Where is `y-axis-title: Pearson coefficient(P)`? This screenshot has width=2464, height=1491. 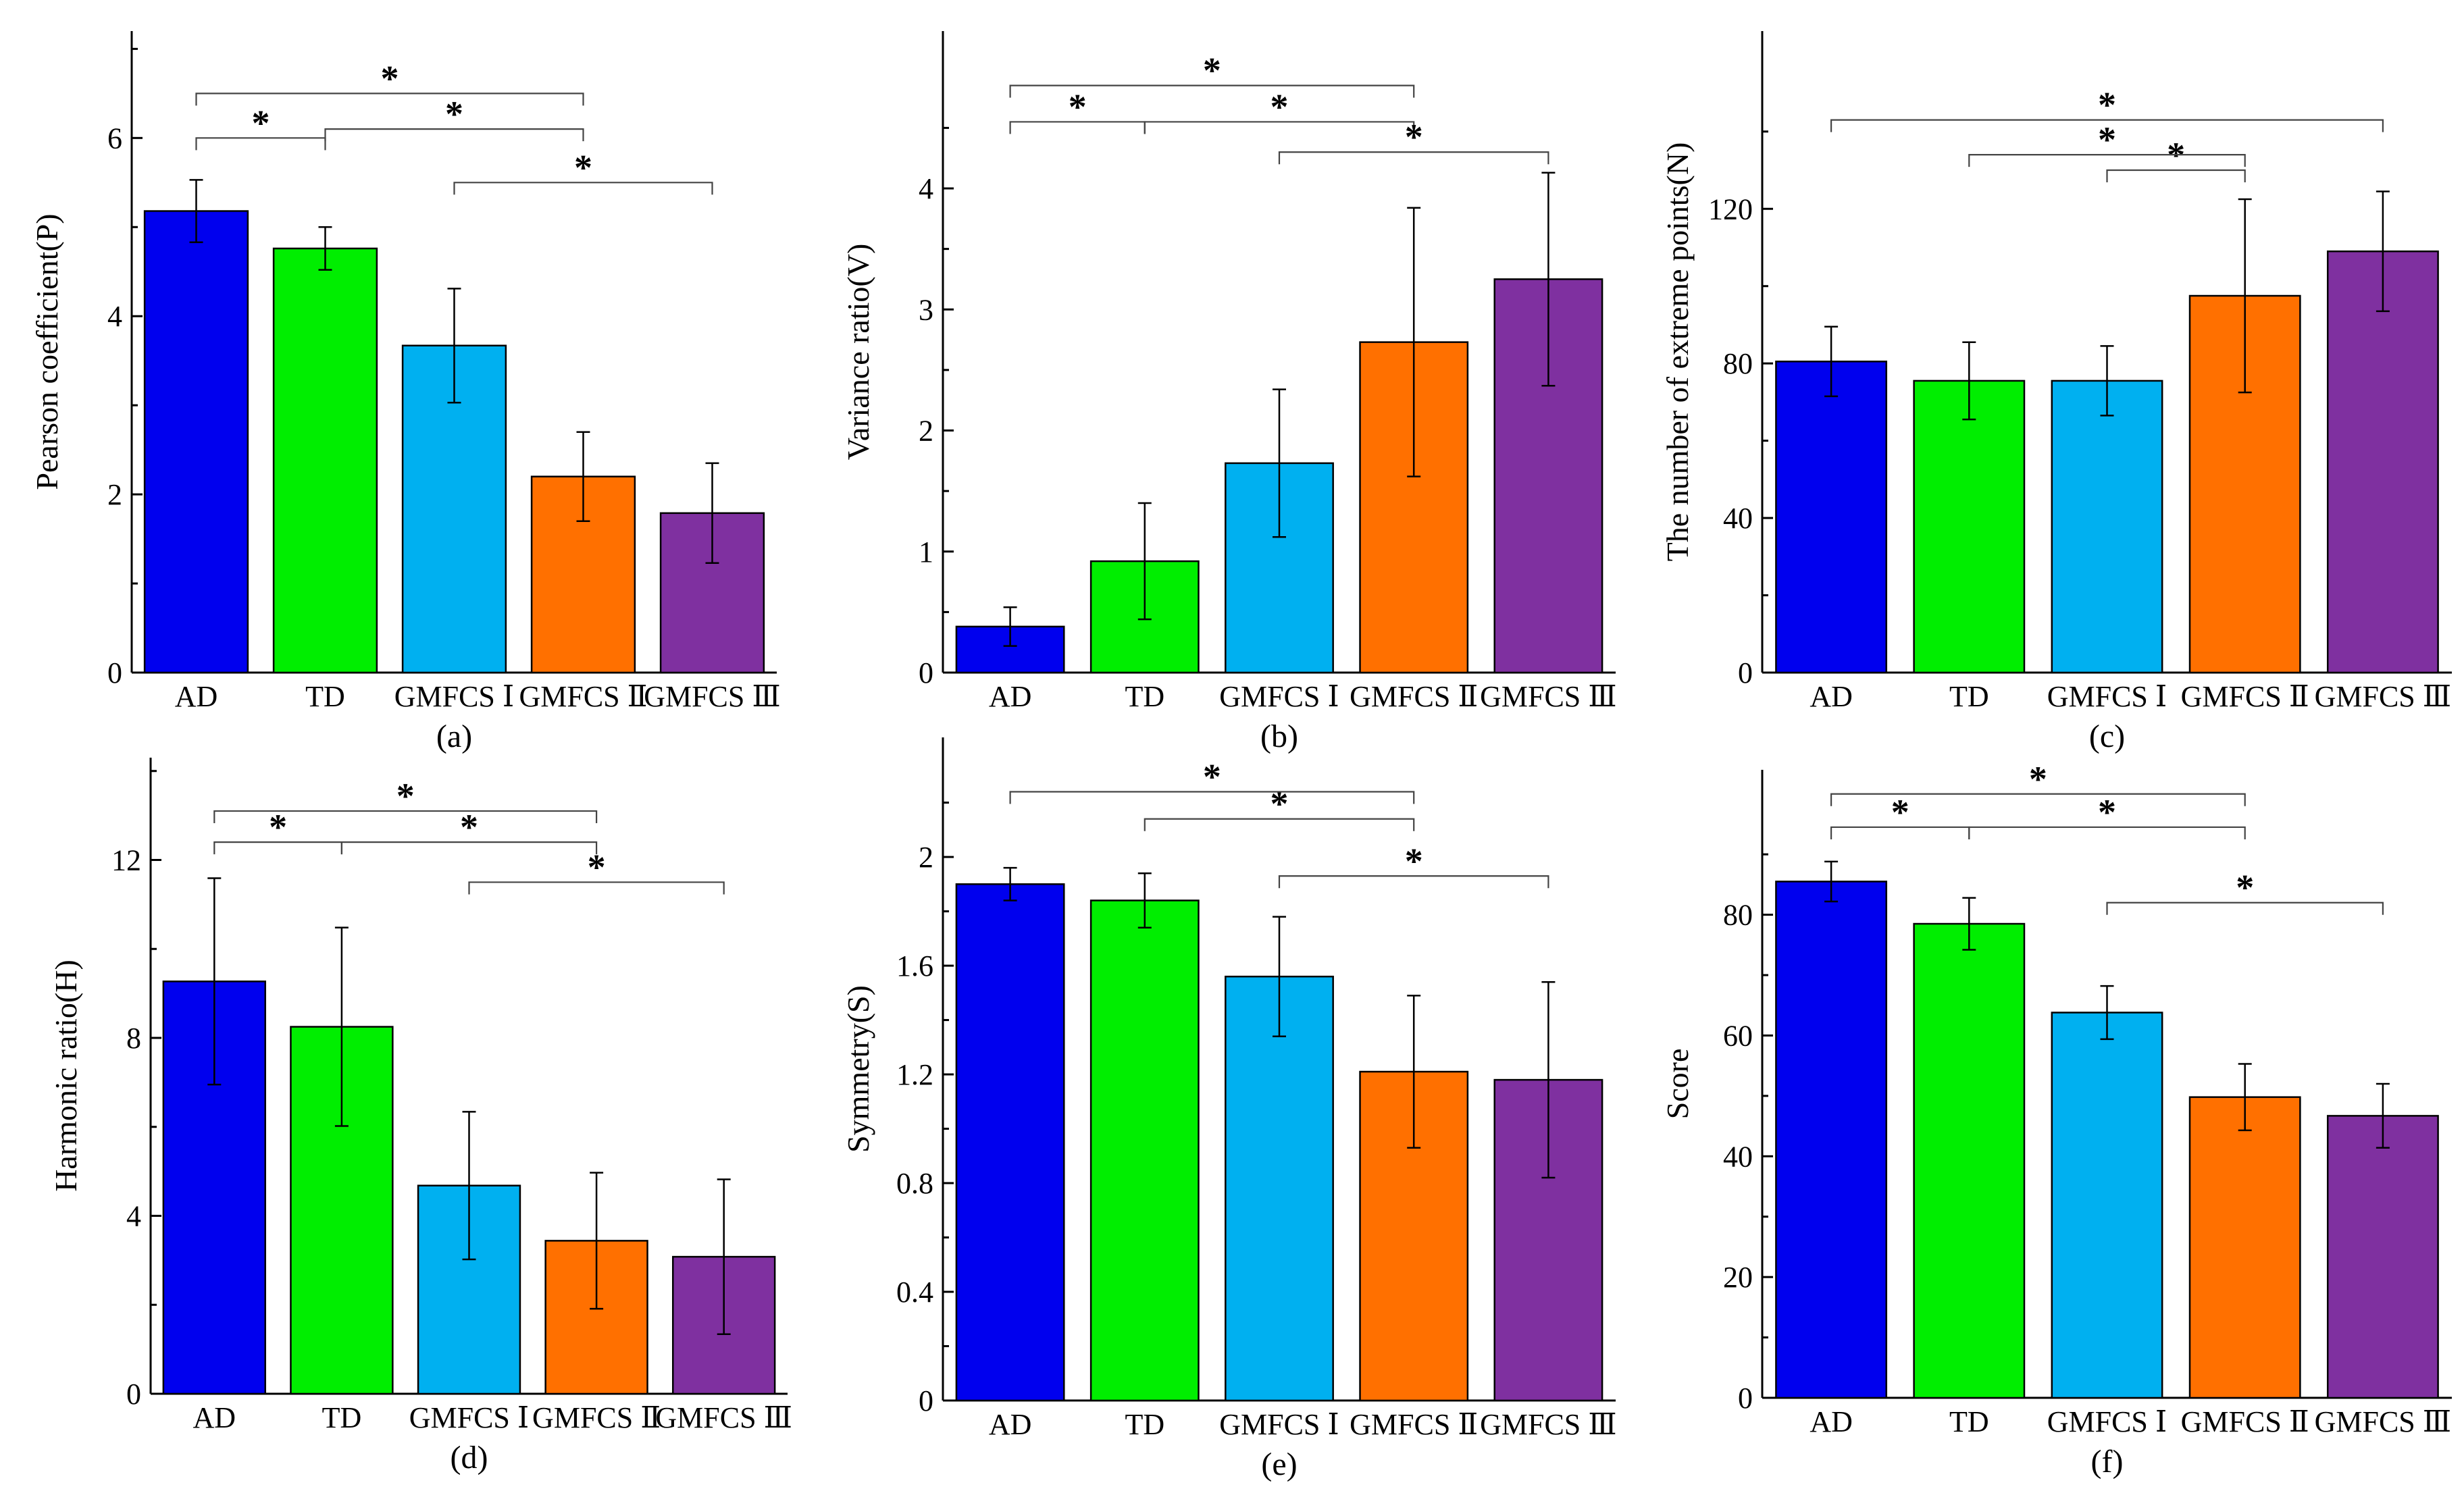 y-axis-title: Pearson coefficient(P) is located at coordinates (47, 351).